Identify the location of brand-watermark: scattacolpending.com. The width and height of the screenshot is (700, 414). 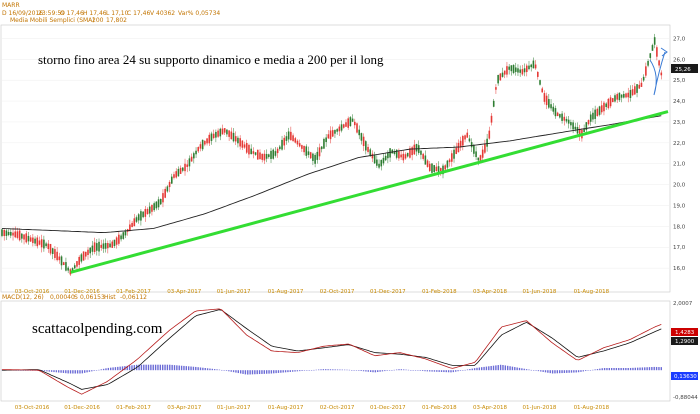
(97, 329).